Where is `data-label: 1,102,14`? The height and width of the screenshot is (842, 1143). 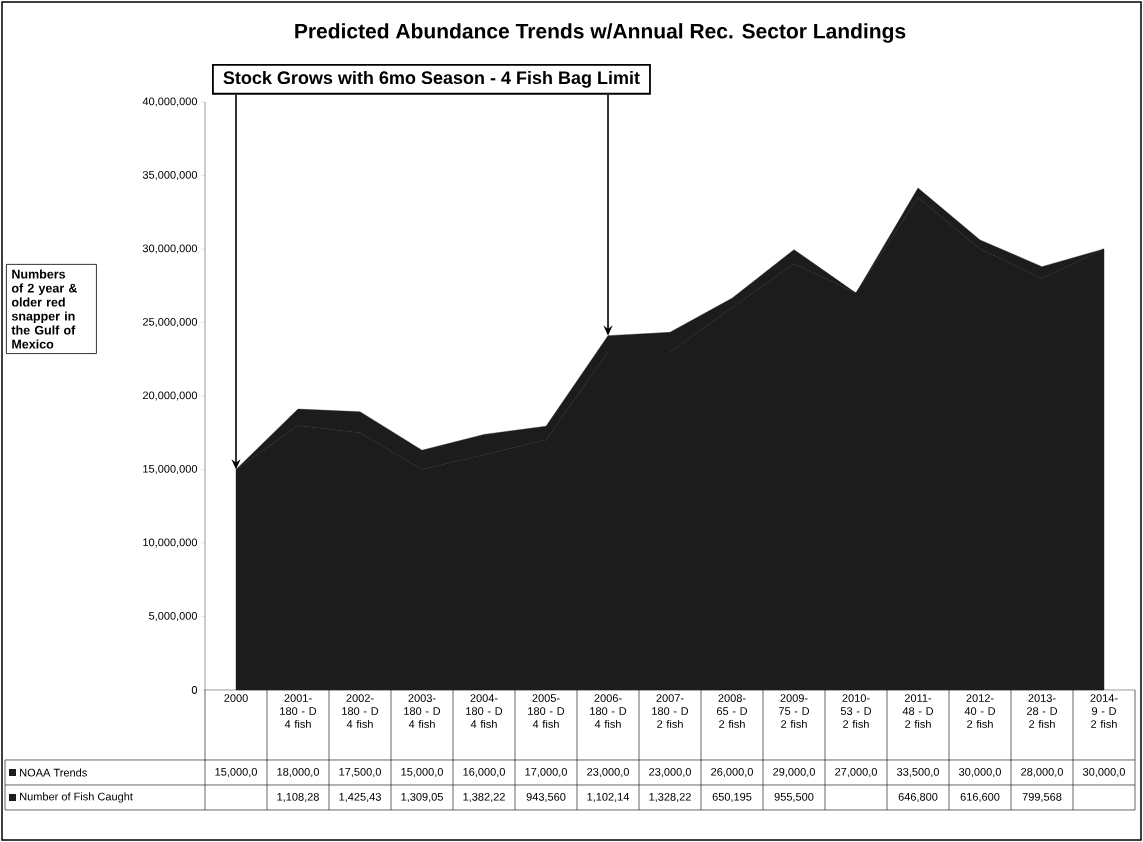 data-label: 1,102,14 is located at coordinates (608, 797).